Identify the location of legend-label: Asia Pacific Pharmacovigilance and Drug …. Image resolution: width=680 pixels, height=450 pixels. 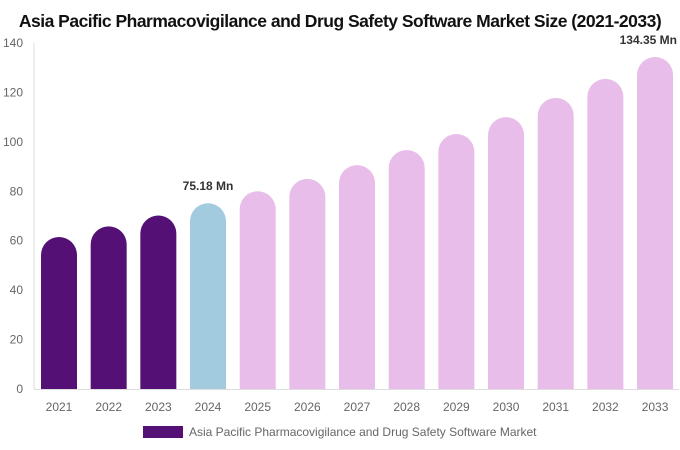
(363, 432).